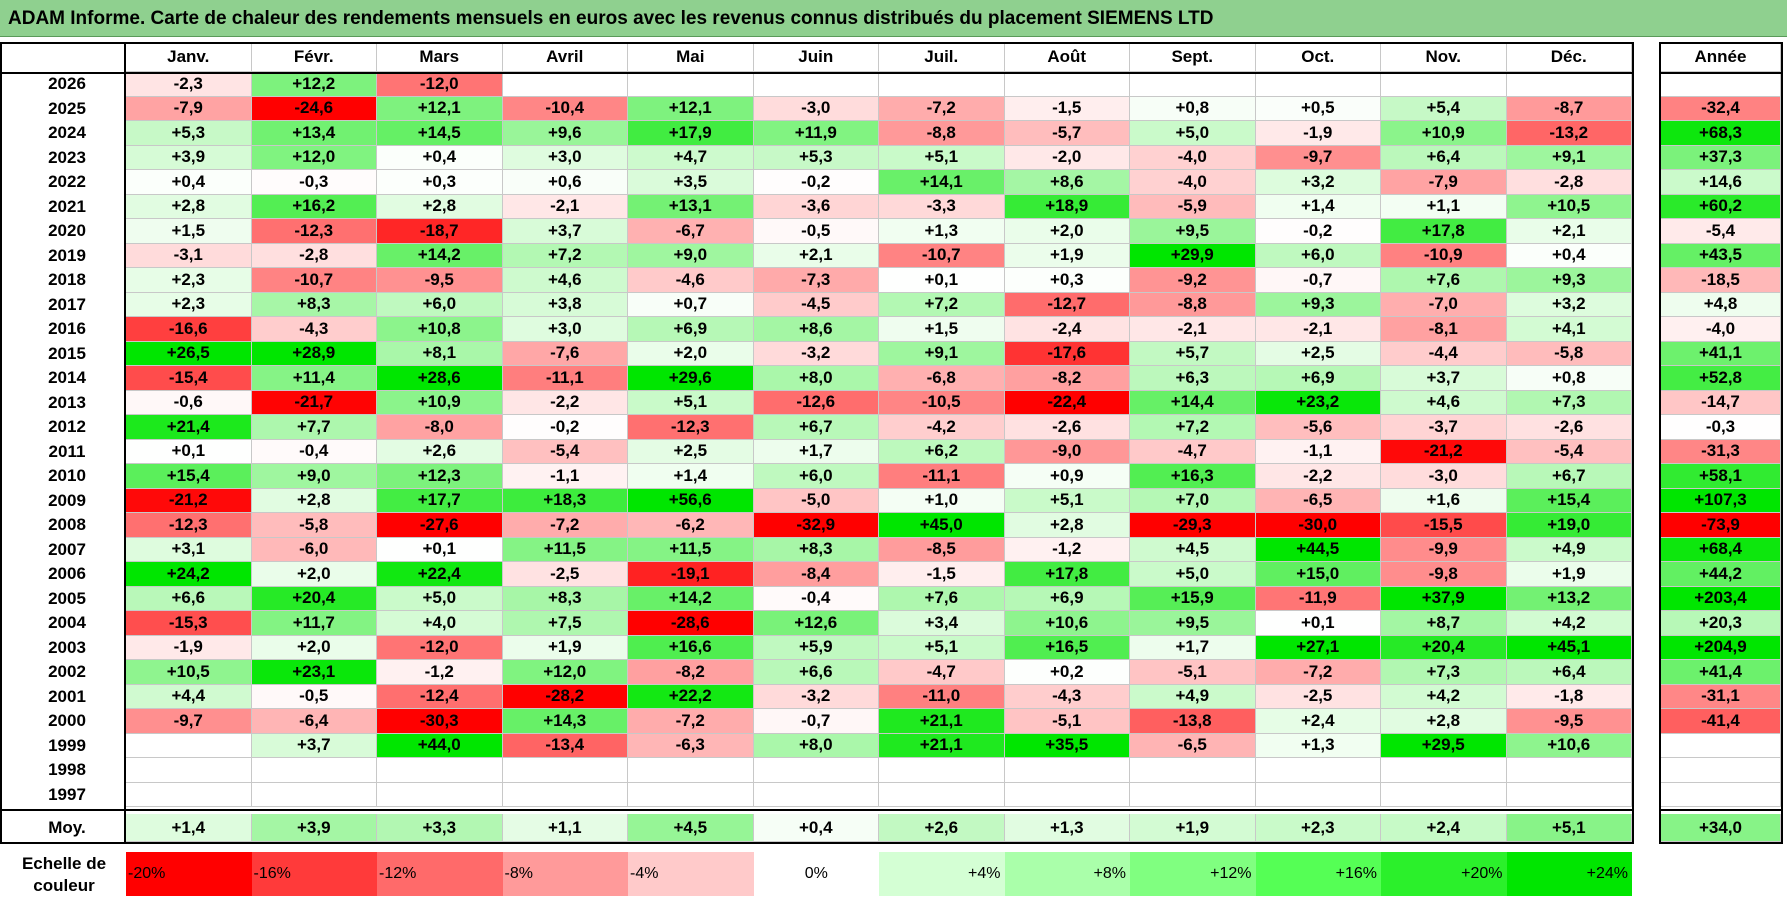 The image size is (1787, 912). I want to click on heatmap-cell: -22,4, so click(1067, 402).